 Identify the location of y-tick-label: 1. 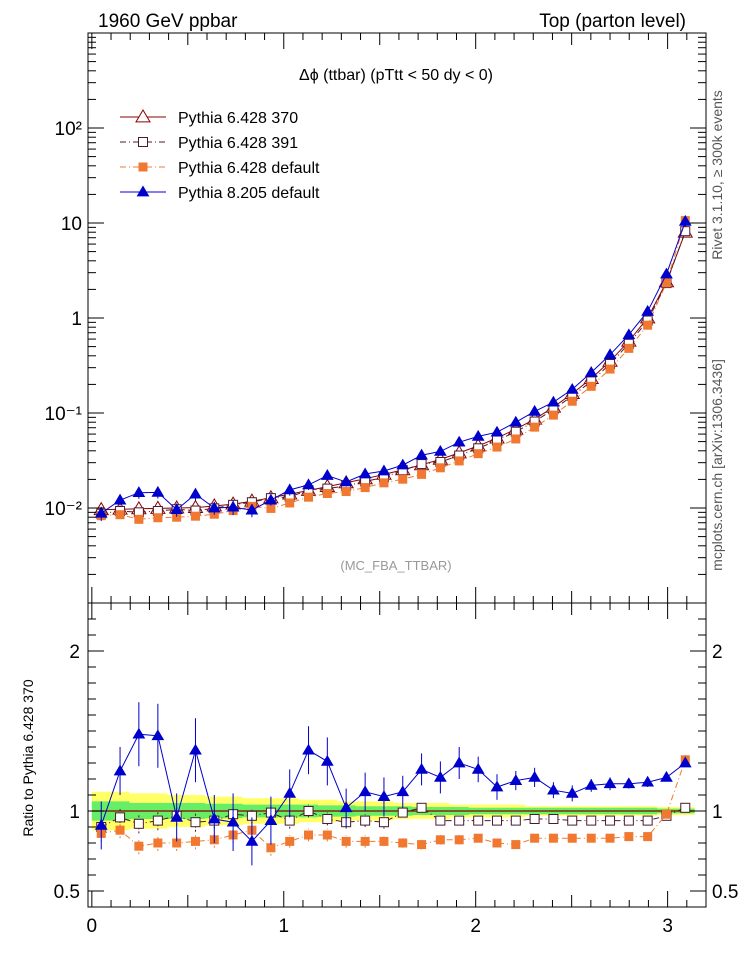
(76, 319).